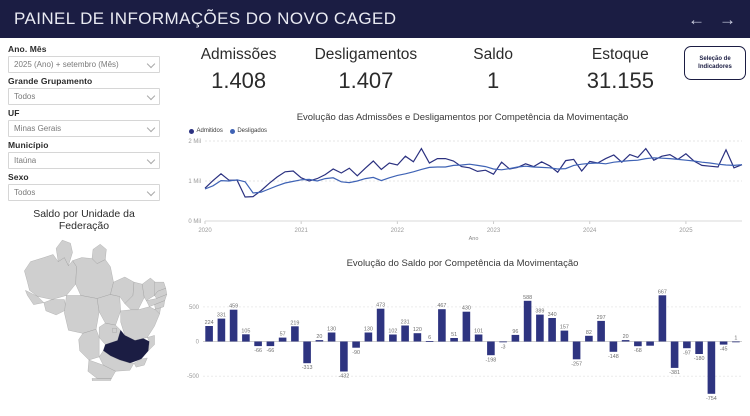 The height and width of the screenshot is (416, 750). What do you see at coordinates (55, 307) in the screenshot?
I see `map-state-ro` at bounding box center [55, 307].